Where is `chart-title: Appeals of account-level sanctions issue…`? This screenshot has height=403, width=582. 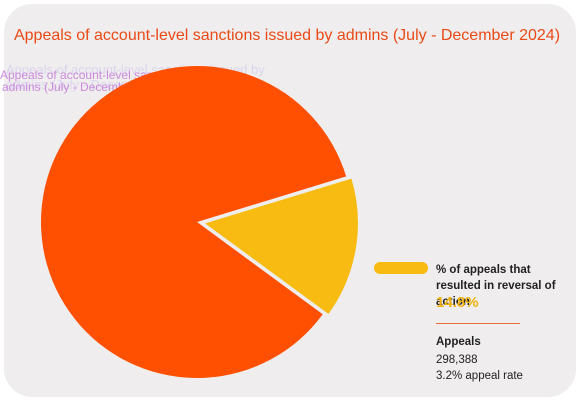 chart-title: Appeals of account-level sanctions issue… is located at coordinates (287, 35).